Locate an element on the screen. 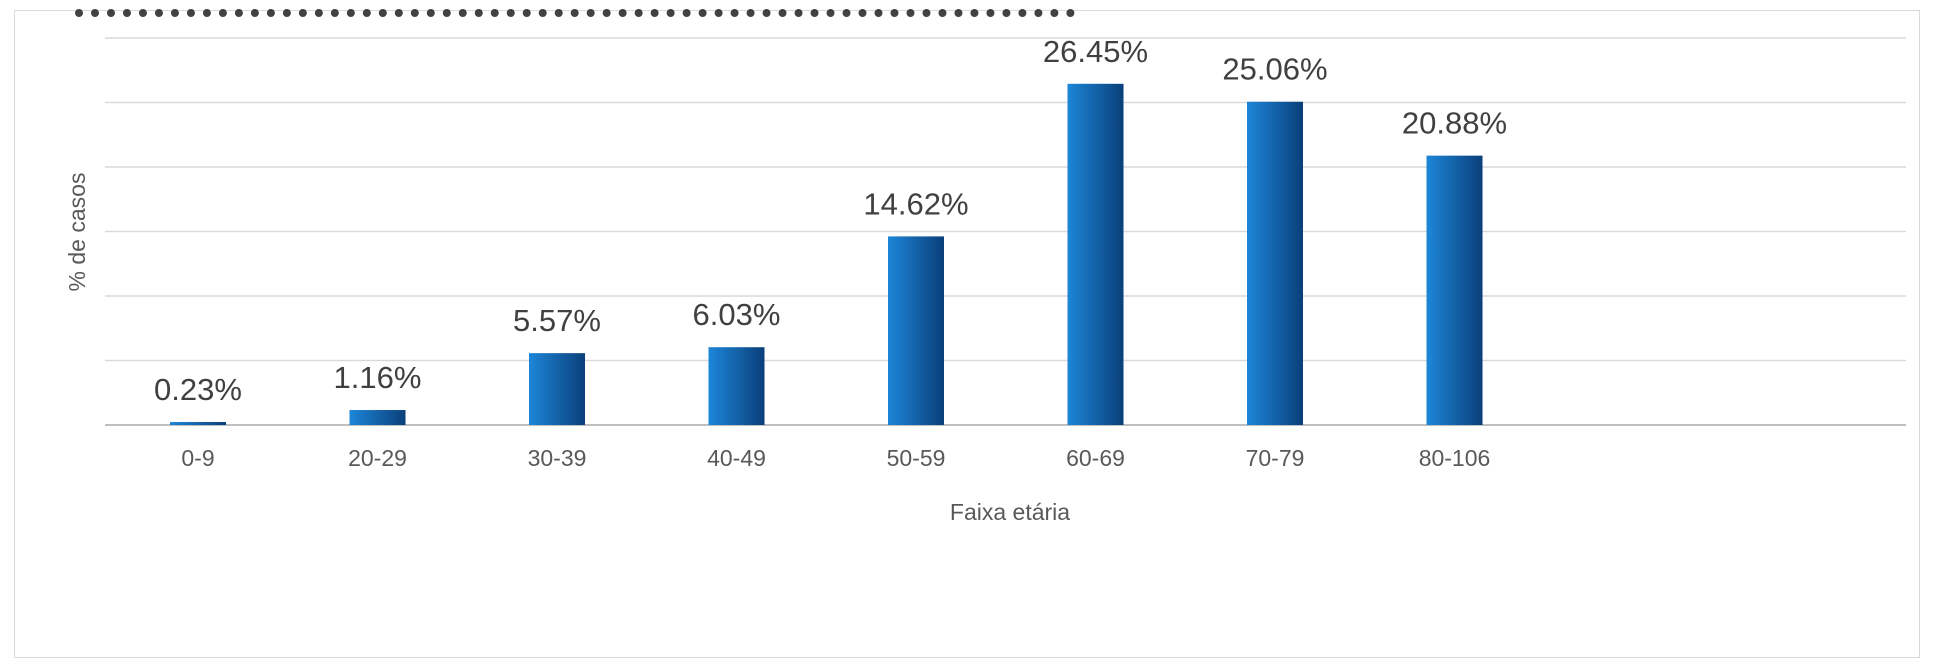  data-label-80-106: 20.88% is located at coordinates (1454, 123).